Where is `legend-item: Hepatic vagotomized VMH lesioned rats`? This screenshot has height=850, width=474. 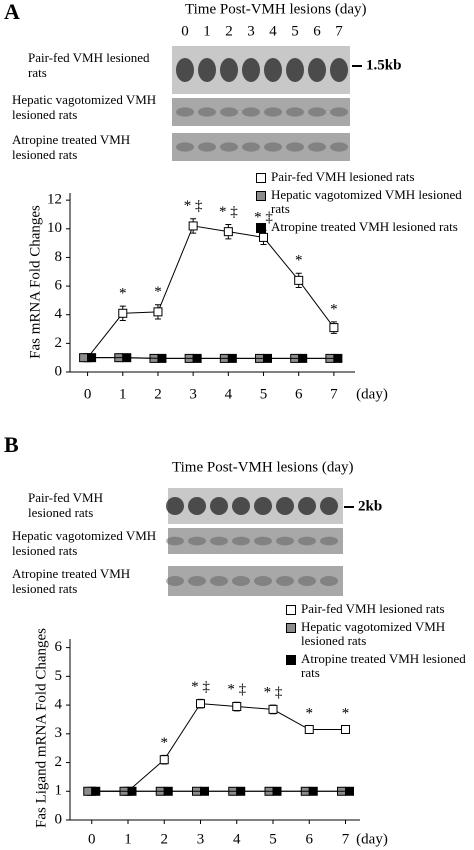 legend-item: Hepatic vagotomized VMH lesioned rats is located at coordinates (363, 202).